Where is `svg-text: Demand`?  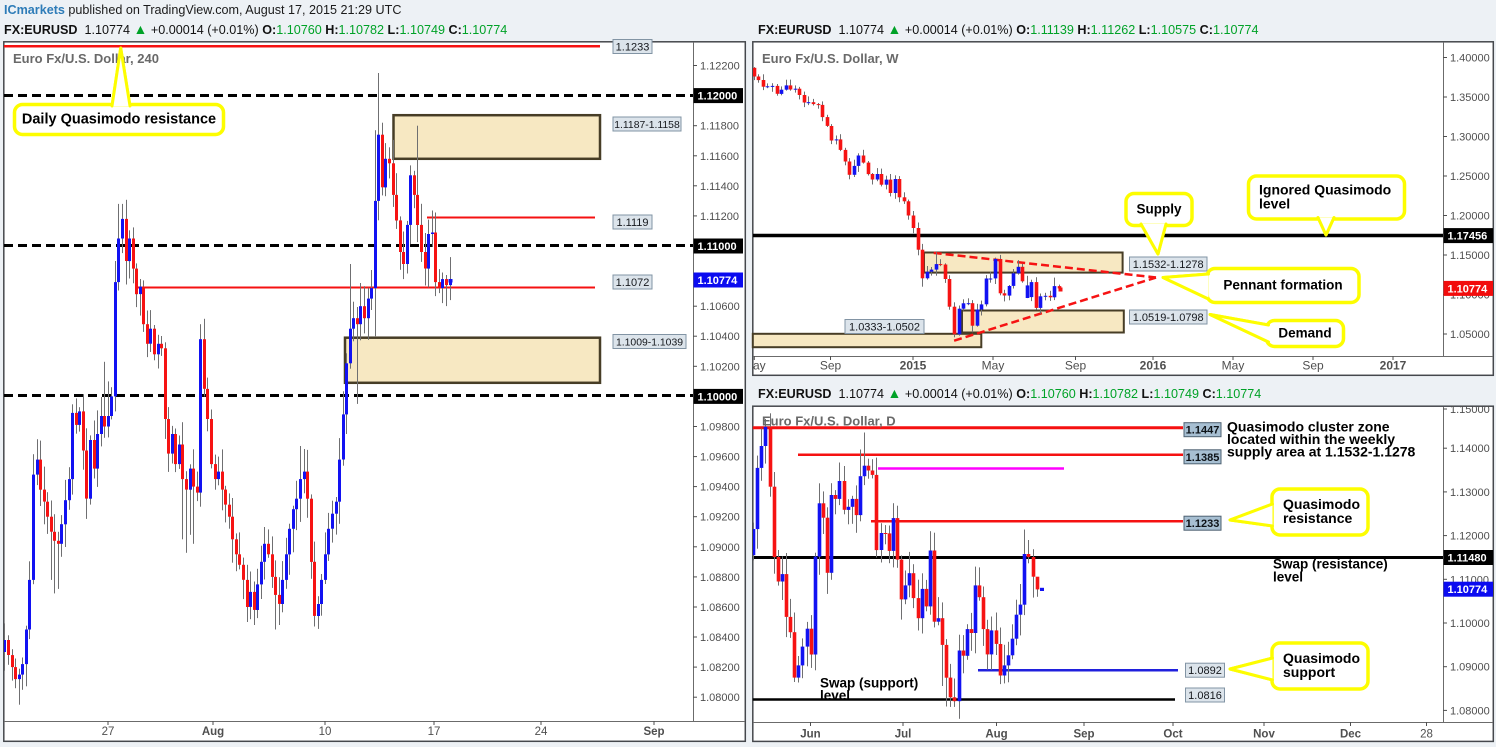
svg-text: Demand is located at coordinates (1304, 333).